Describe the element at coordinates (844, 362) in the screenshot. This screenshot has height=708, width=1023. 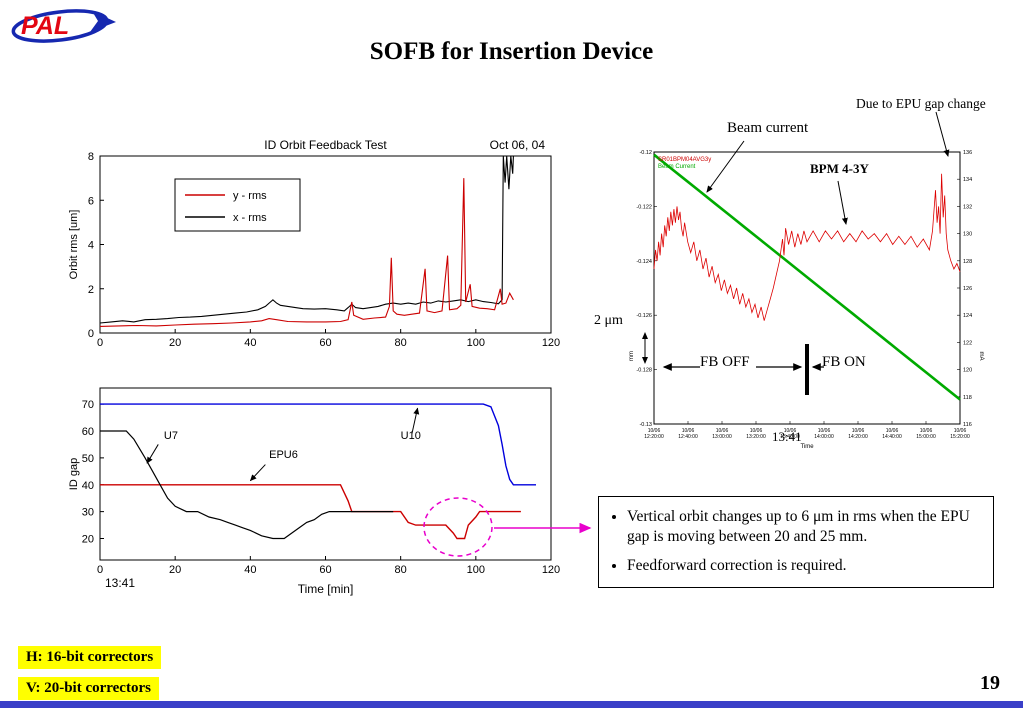
I see `fb-on-label: FB ON` at that location.